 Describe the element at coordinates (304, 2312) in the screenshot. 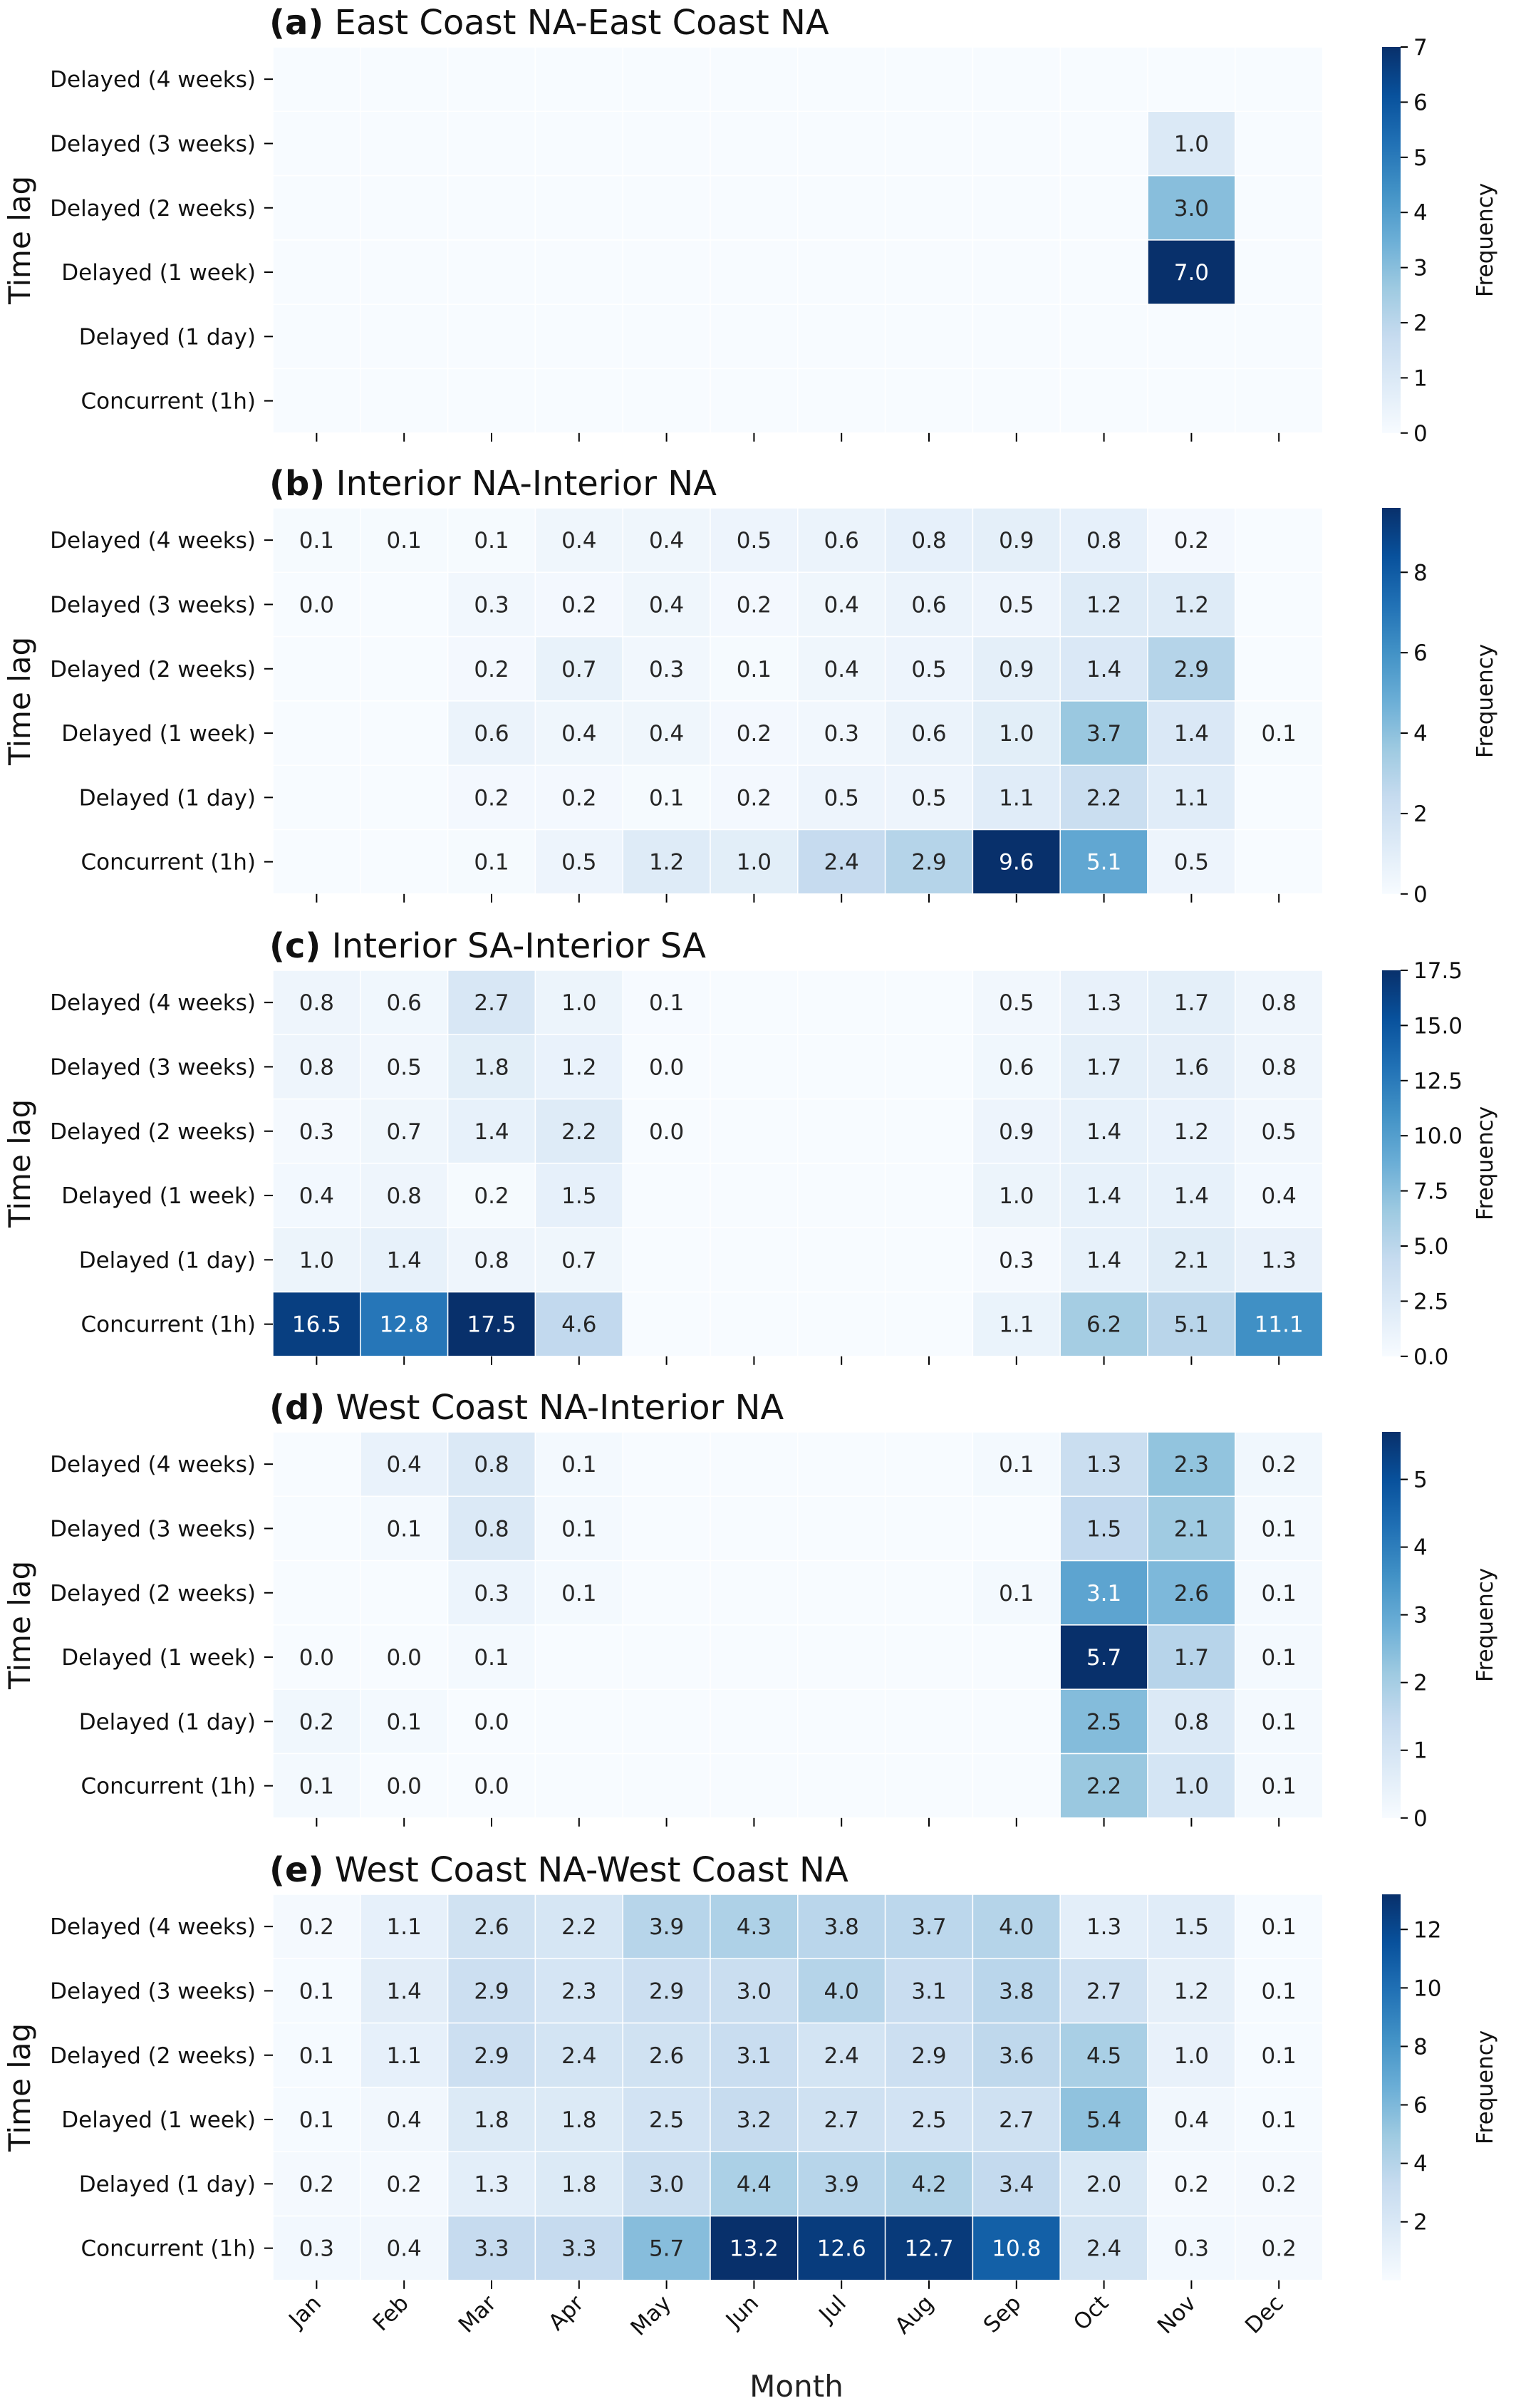

I see `x-tick-label: Jan` at that location.